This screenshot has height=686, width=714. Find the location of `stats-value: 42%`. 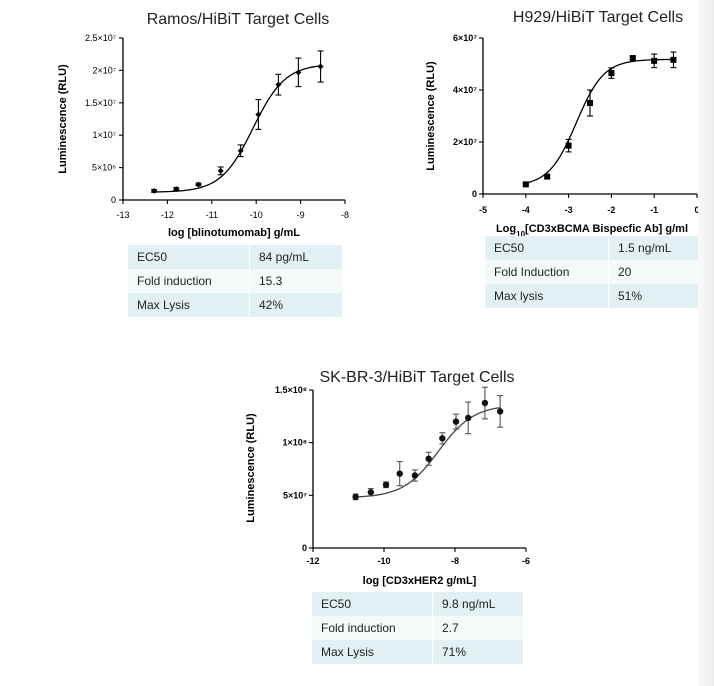

stats-value: 42% is located at coordinates (295, 305).